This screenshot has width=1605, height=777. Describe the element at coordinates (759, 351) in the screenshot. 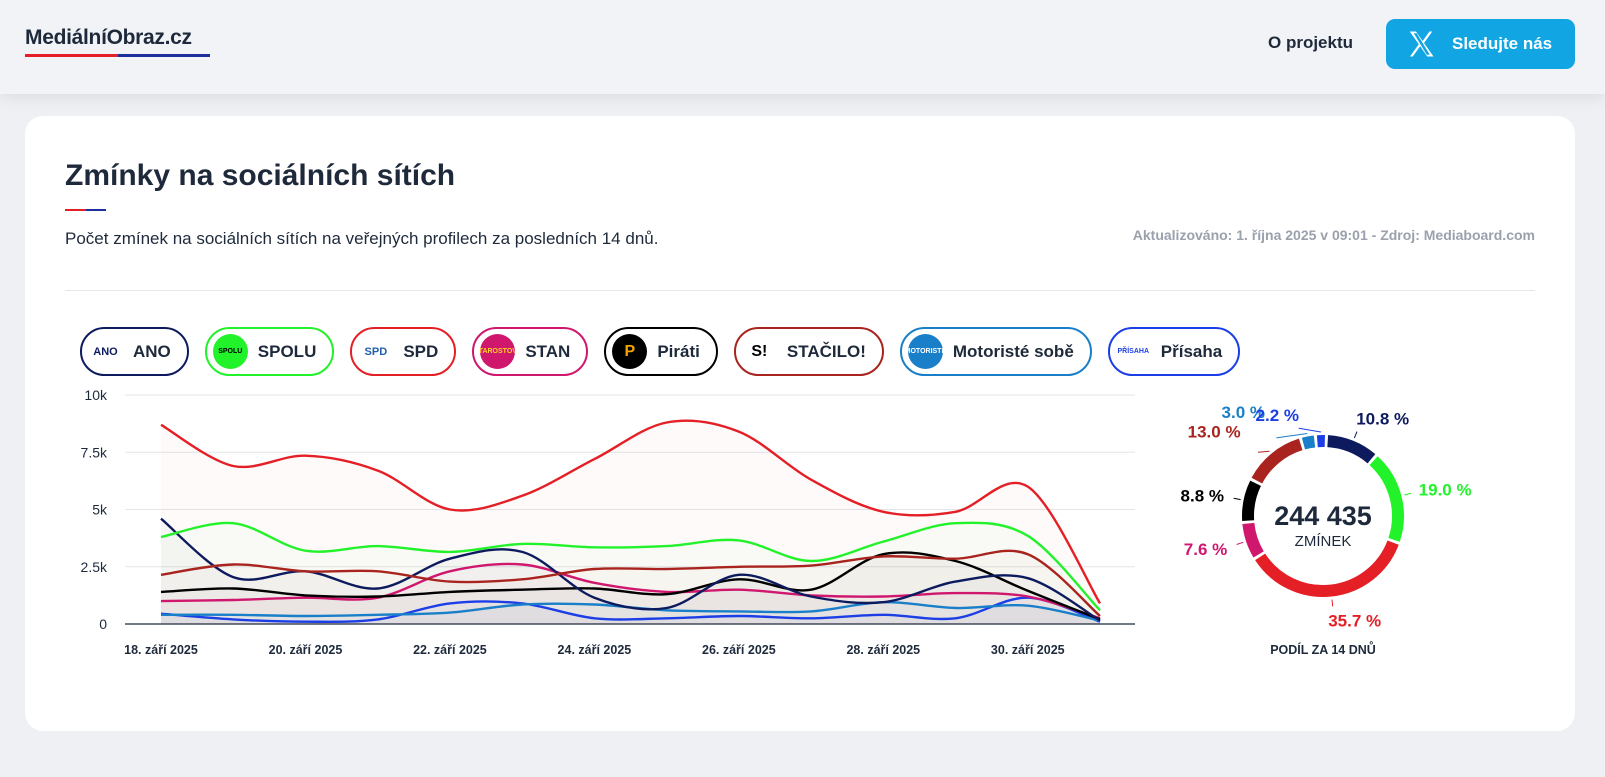

I see `party-logo-icon: S!` at that location.